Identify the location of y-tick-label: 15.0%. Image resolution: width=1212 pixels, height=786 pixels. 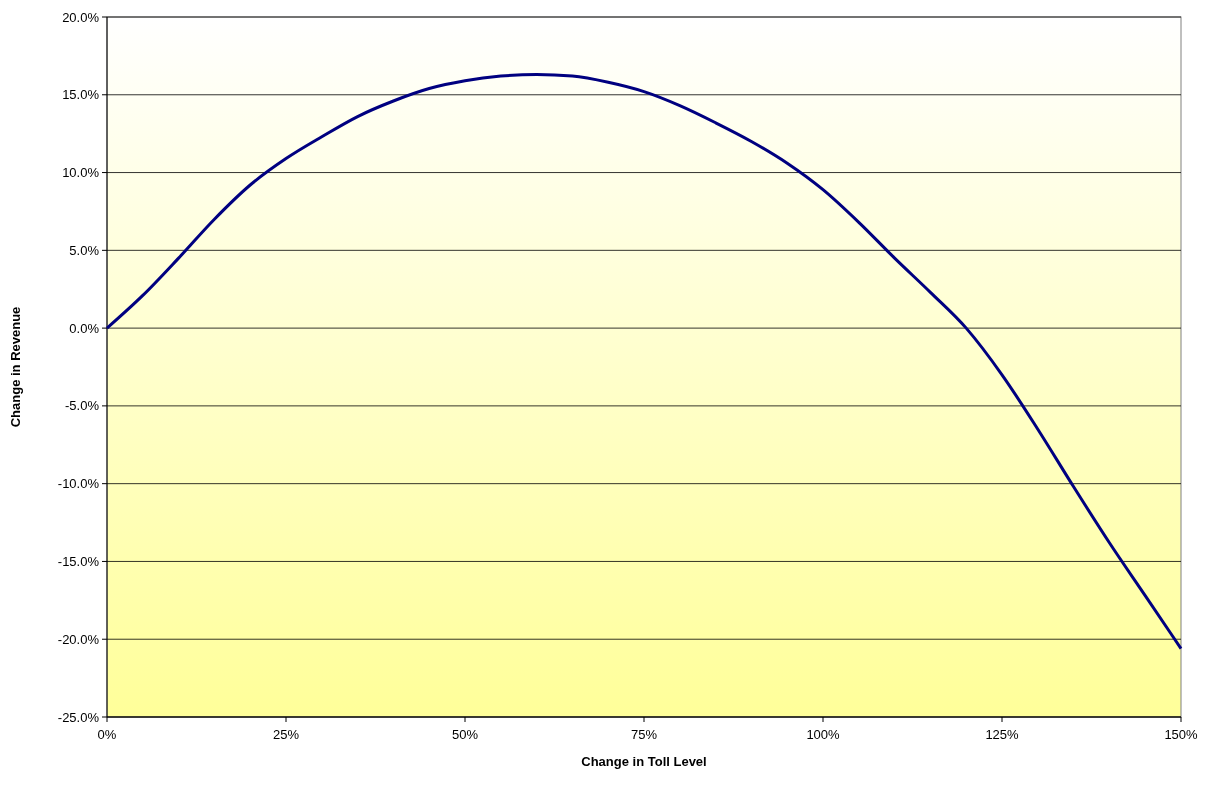
(81, 95).